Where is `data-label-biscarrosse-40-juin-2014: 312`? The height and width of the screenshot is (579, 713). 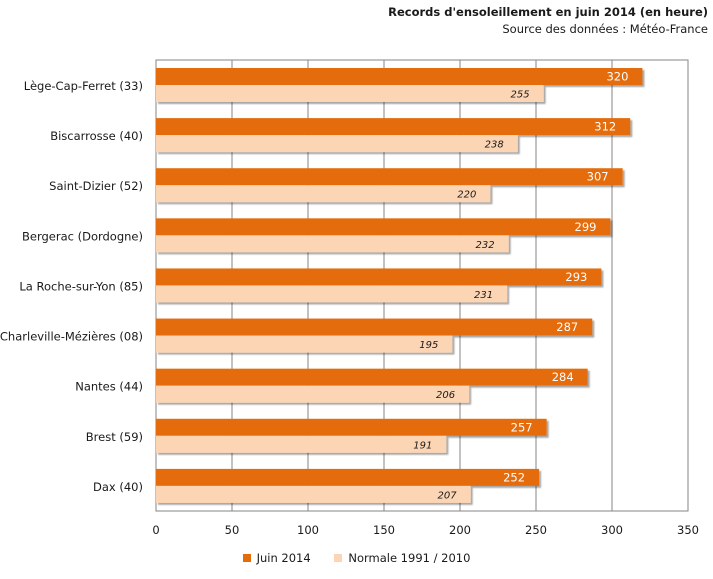 data-label-biscarrosse-40-juin-2014: 312 is located at coordinates (605, 127).